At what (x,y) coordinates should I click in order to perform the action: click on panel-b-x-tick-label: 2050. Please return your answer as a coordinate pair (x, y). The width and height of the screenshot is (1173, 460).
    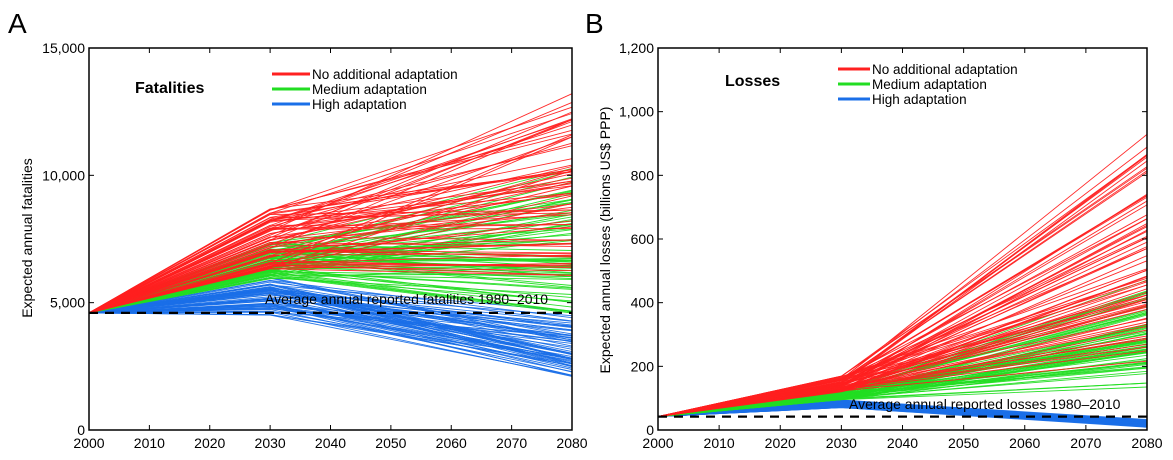
    Looking at the image, I should click on (963, 443).